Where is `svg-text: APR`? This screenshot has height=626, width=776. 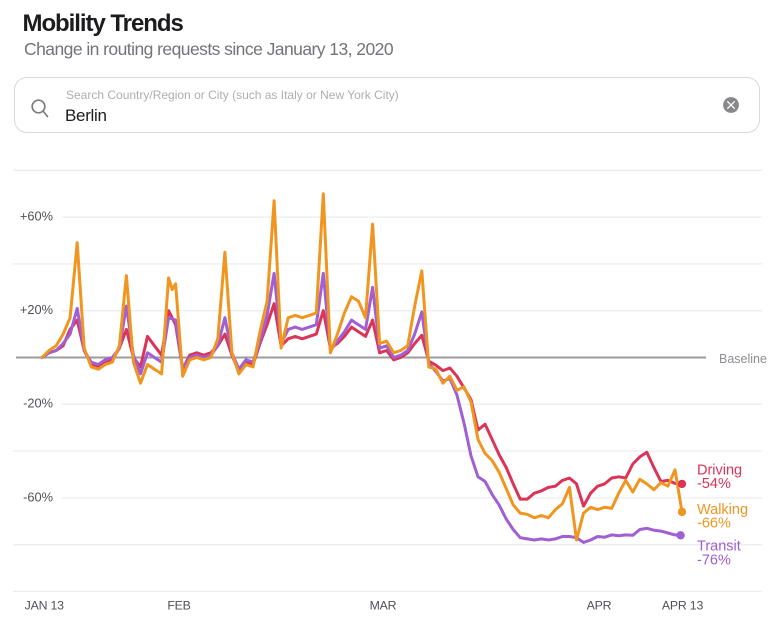 svg-text: APR is located at coordinates (599, 605).